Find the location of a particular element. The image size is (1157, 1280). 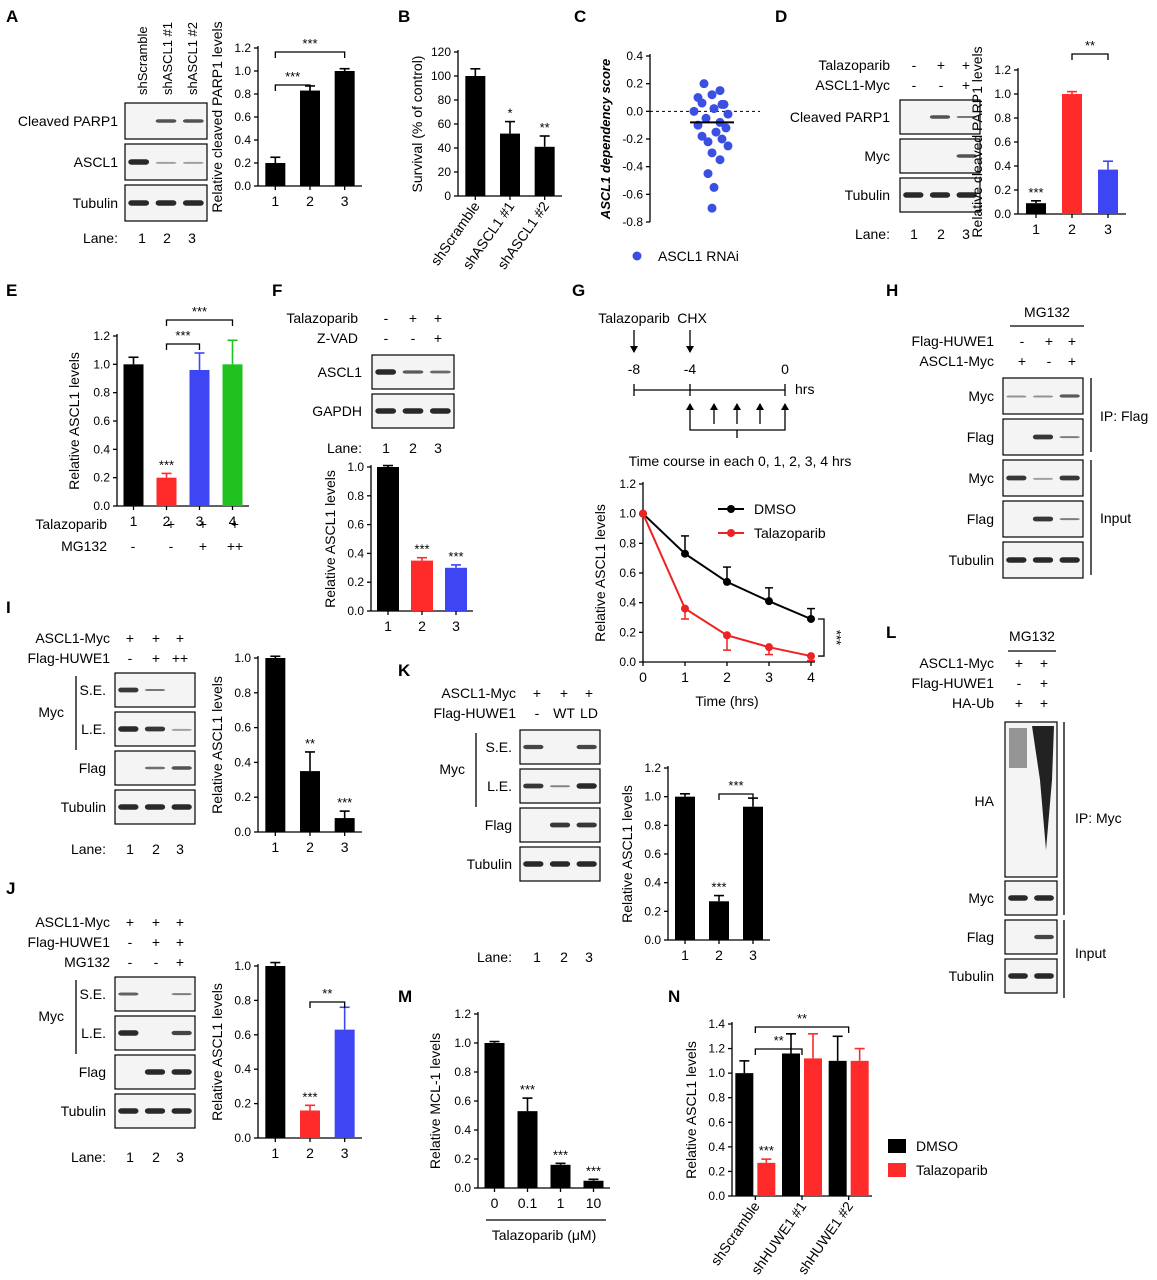

y-tick-label: 0.8 is located at coordinates (716, 1098).